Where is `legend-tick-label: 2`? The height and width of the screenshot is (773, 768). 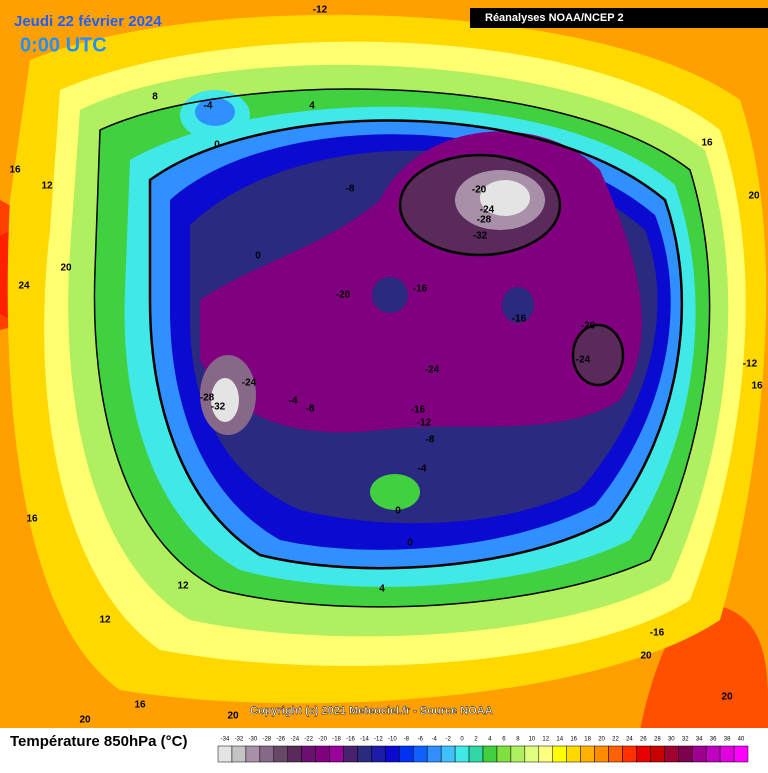 legend-tick-label: 2 is located at coordinates (476, 740).